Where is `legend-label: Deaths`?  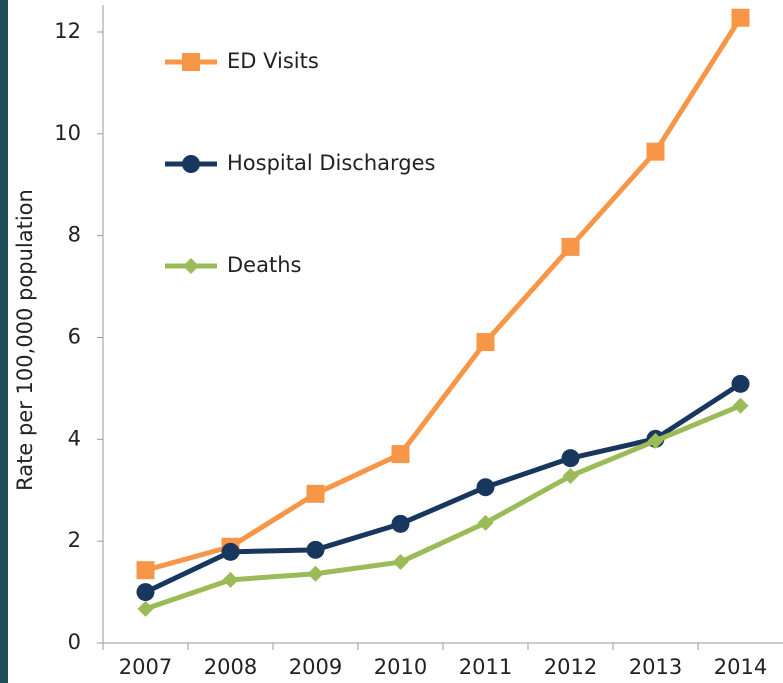
legend-label: Deaths is located at coordinates (264, 265).